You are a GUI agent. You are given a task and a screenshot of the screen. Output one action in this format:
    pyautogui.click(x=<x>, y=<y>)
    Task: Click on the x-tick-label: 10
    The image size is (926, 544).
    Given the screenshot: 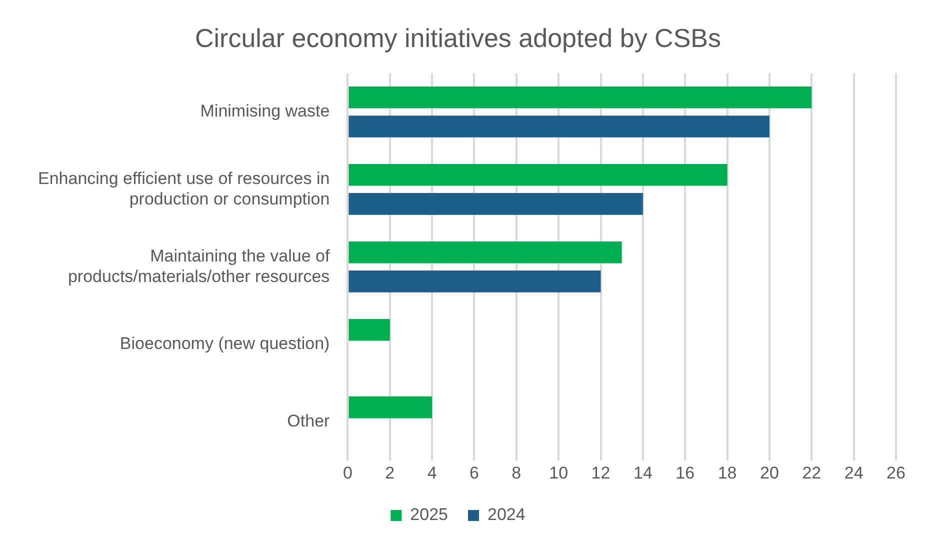 What is the action you would take?
    pyautogui.click(x=558, y=472)
    